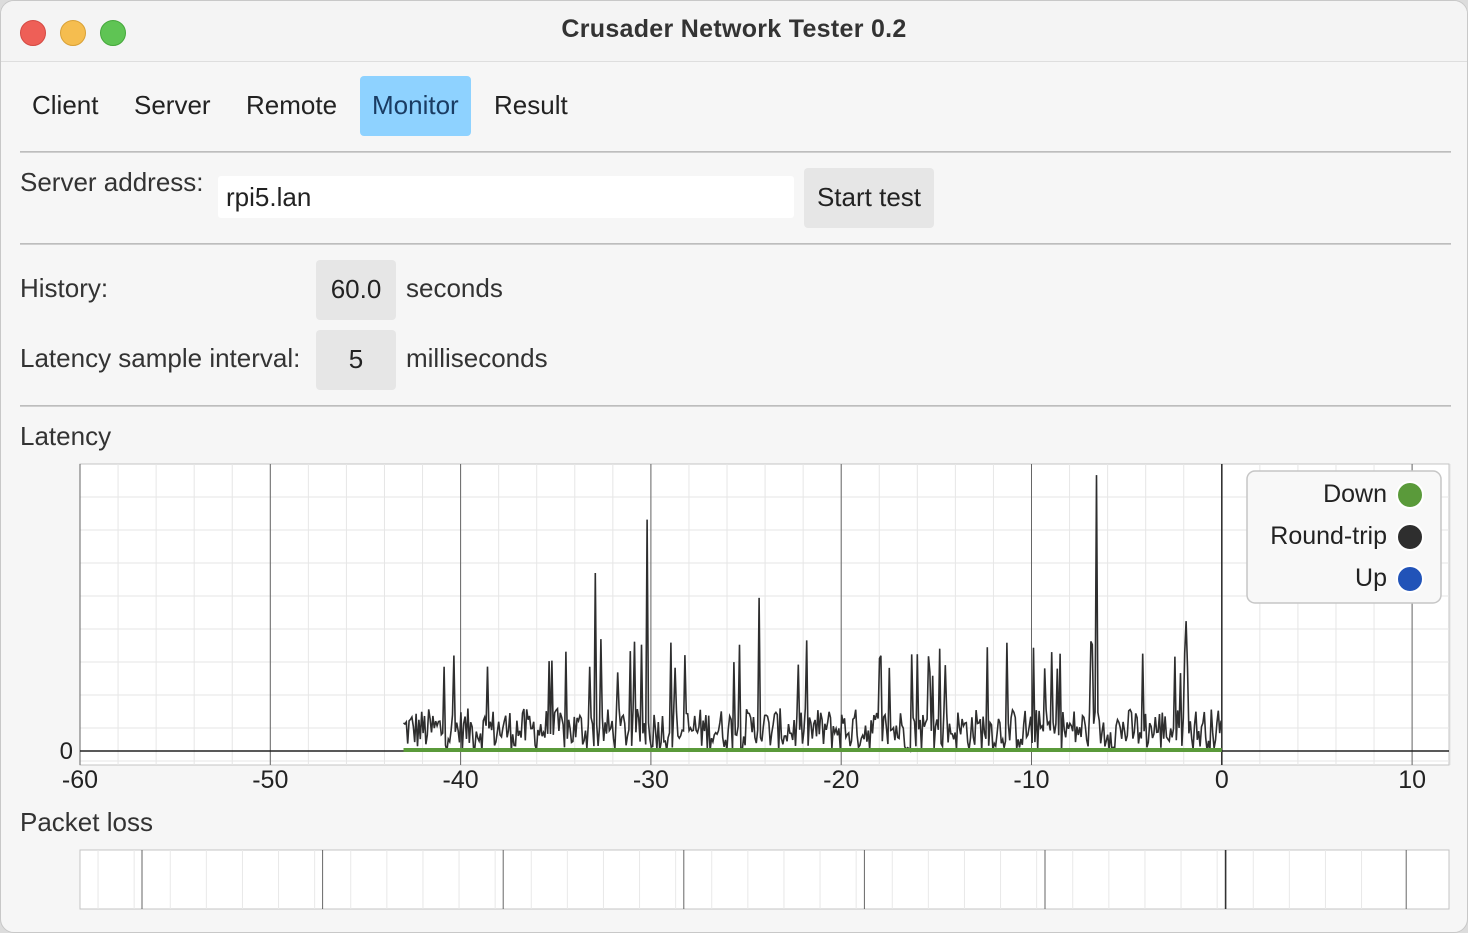 Image resolution: width=1468 pixels, height=933 pixels. I want to click on packet-loss-section-title: Packet loss, so click(86, 822).